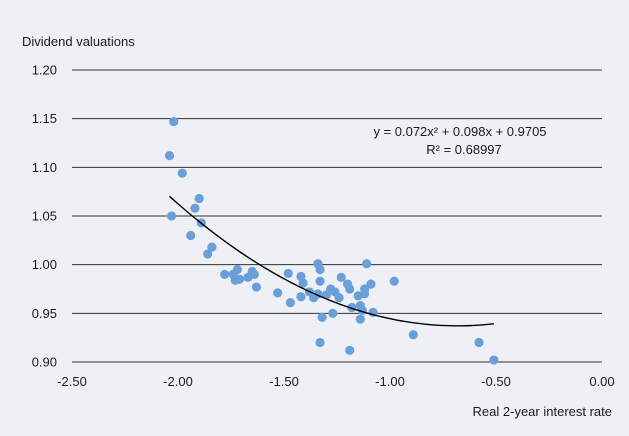 The width and height of the screenshot is (629, 436). I want to click on x-tick-labels: -2.50 -2.00 -1.50 -1.00 -0.50 0.00, so click(335, 381).